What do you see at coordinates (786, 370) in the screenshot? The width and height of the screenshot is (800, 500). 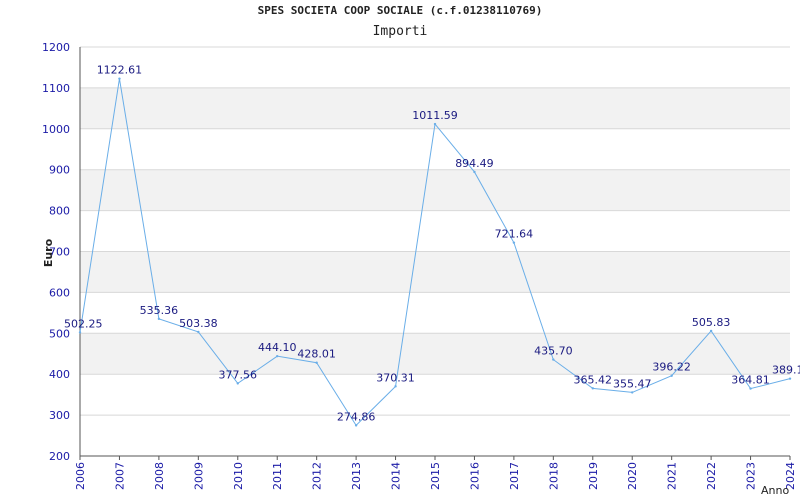 I see `data-label: 389.1` at bounding box center [786, 370].